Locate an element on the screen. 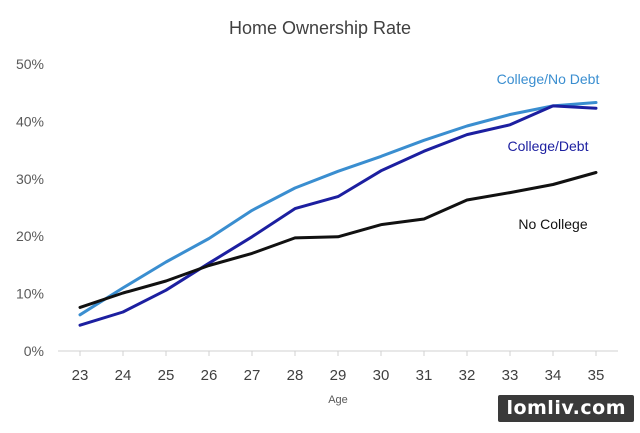 Image resolution: width=640 pixels, height=433 pixels. x-axis-label: Age is located at coordinates (338, 400).